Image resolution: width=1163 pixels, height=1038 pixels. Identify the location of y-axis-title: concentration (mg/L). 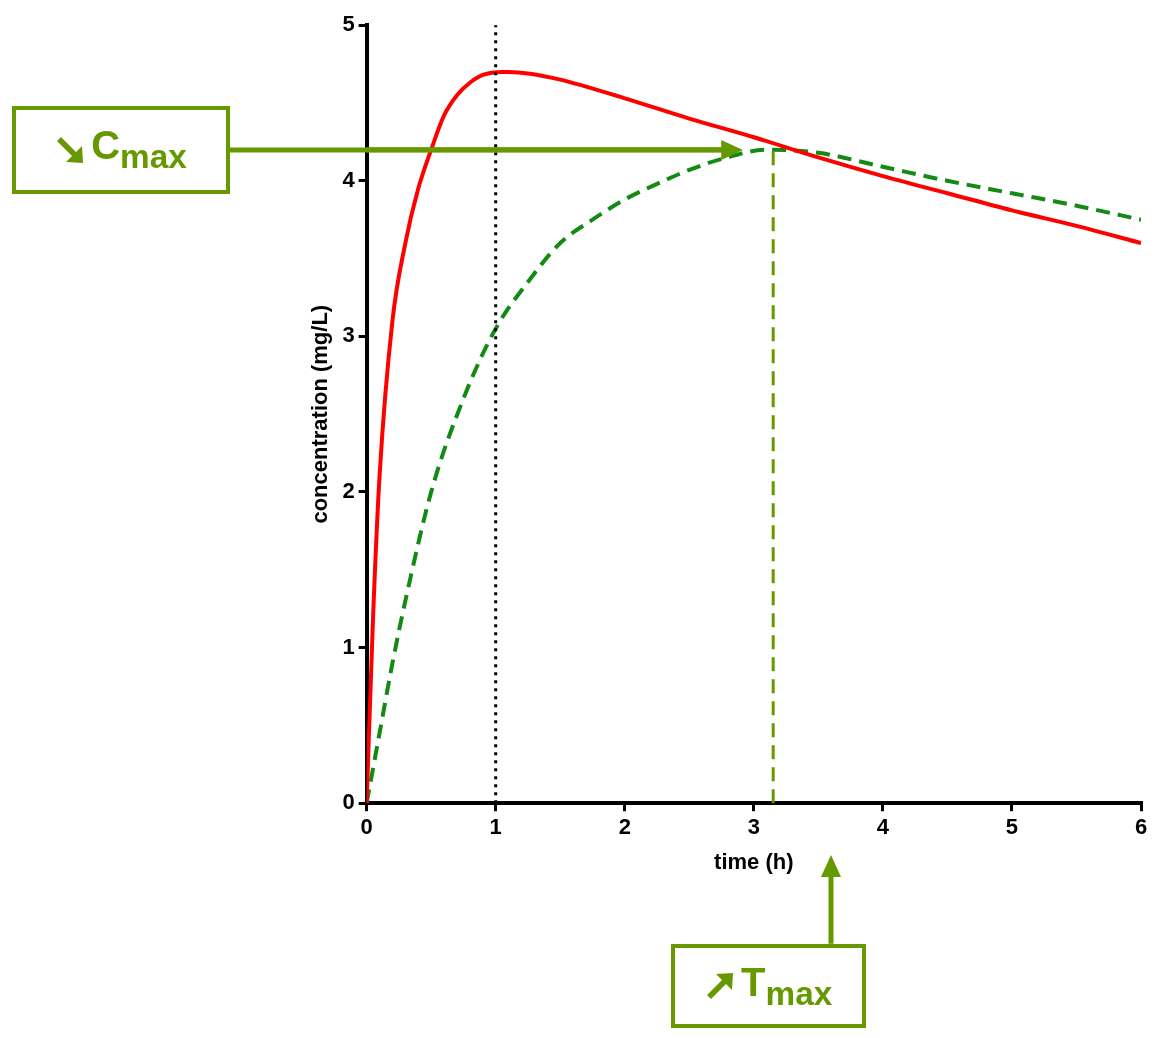
(320, 414).